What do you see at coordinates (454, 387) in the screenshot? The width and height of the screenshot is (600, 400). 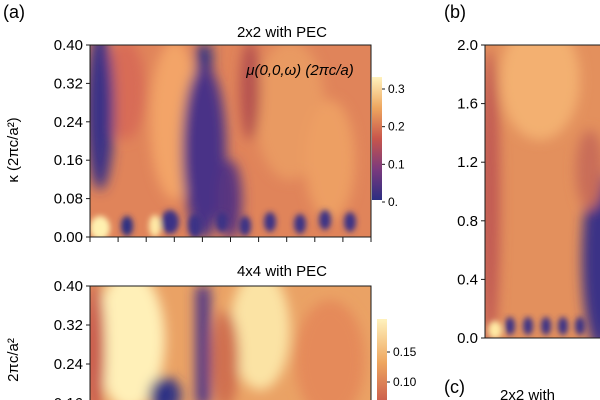 I see `panel-c-label: (c)` at bounding box center [454, 387].